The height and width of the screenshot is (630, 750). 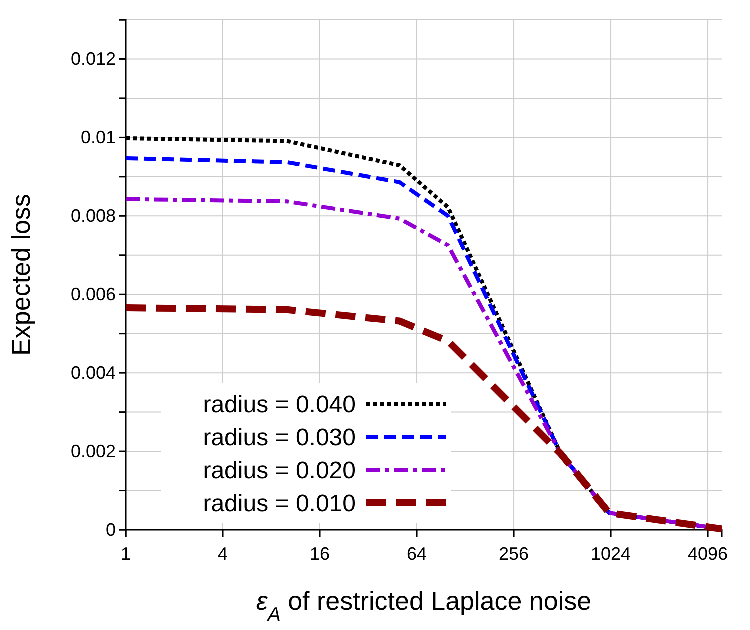 What do you see at coordinates (279, 470) in the screenshot?
I see `legend-label: radius = 0.020` at bounding box center [279, 470].